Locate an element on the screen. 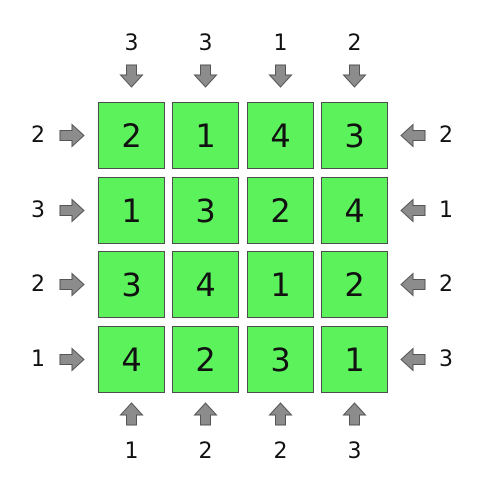  grid-cell-r2-c2: 3 is located at coordinates (205, 210).